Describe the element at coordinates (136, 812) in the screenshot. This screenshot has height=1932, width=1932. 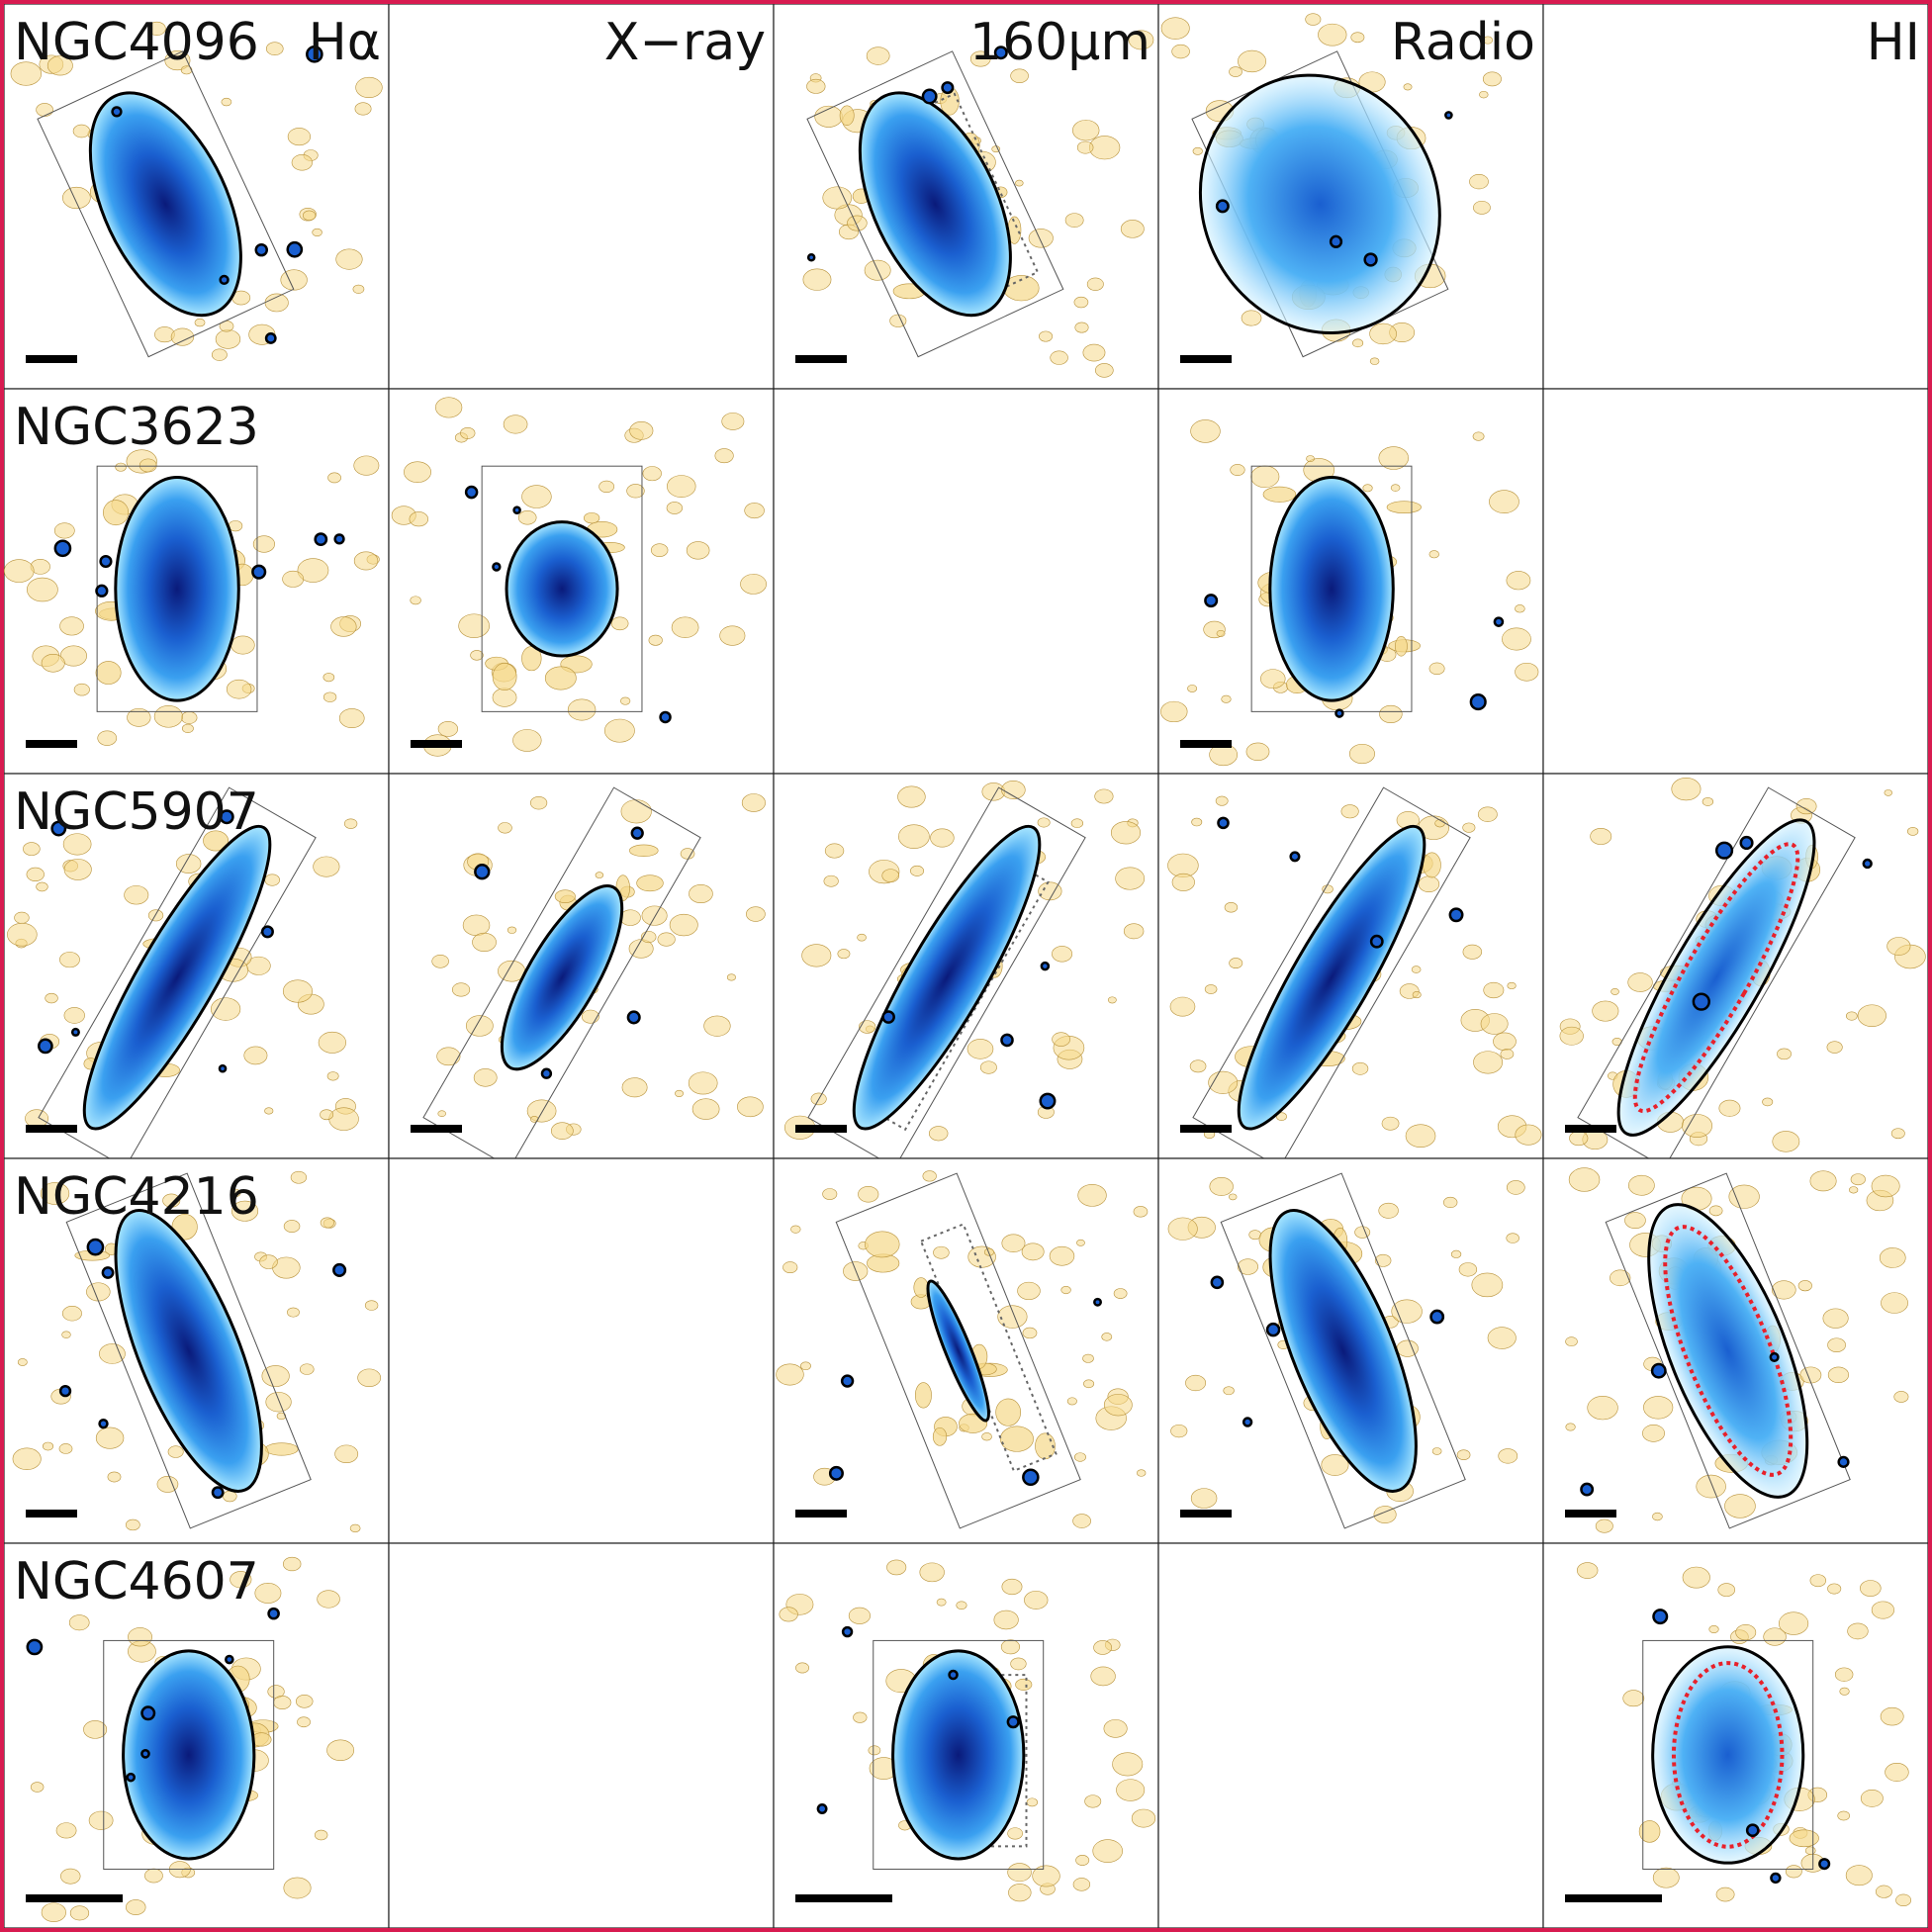
I see `galaxy-label-ngc5907: NGC5907` at that location.